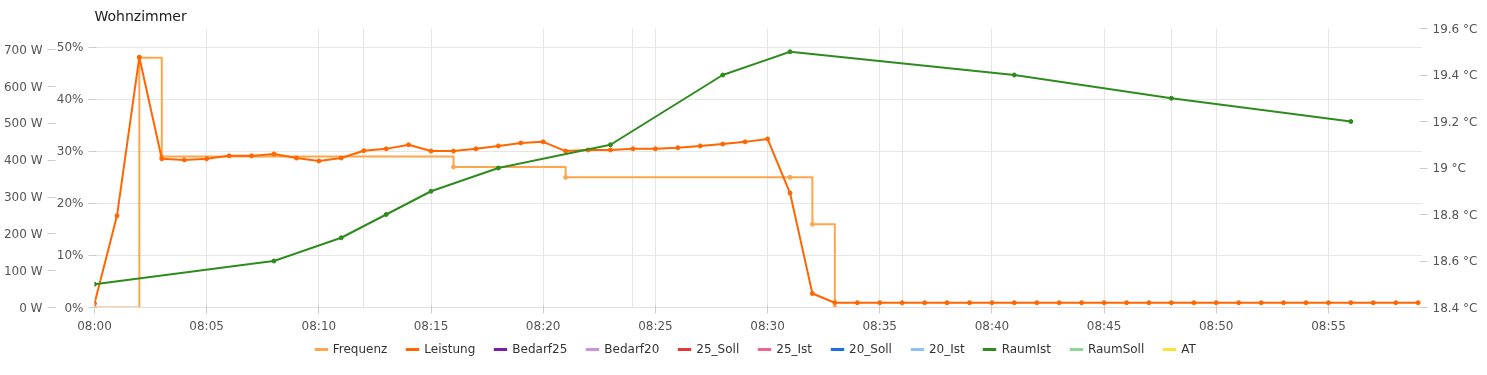 The image size is (1487, 375). Describe the element at coordinates (879, 325) in the screenshot. I see `x-tick-label: 08:35` at that location.